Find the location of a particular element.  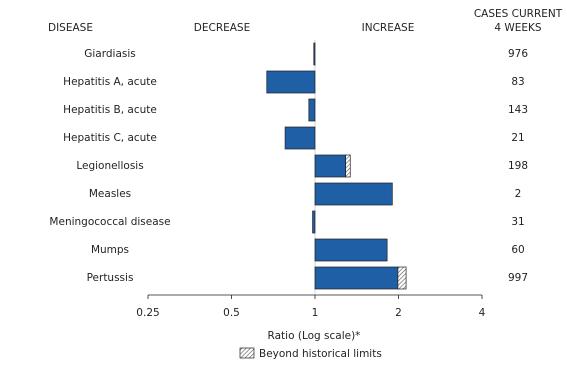

x-tick-label: 0.5 is located at coordinates (231, 313).